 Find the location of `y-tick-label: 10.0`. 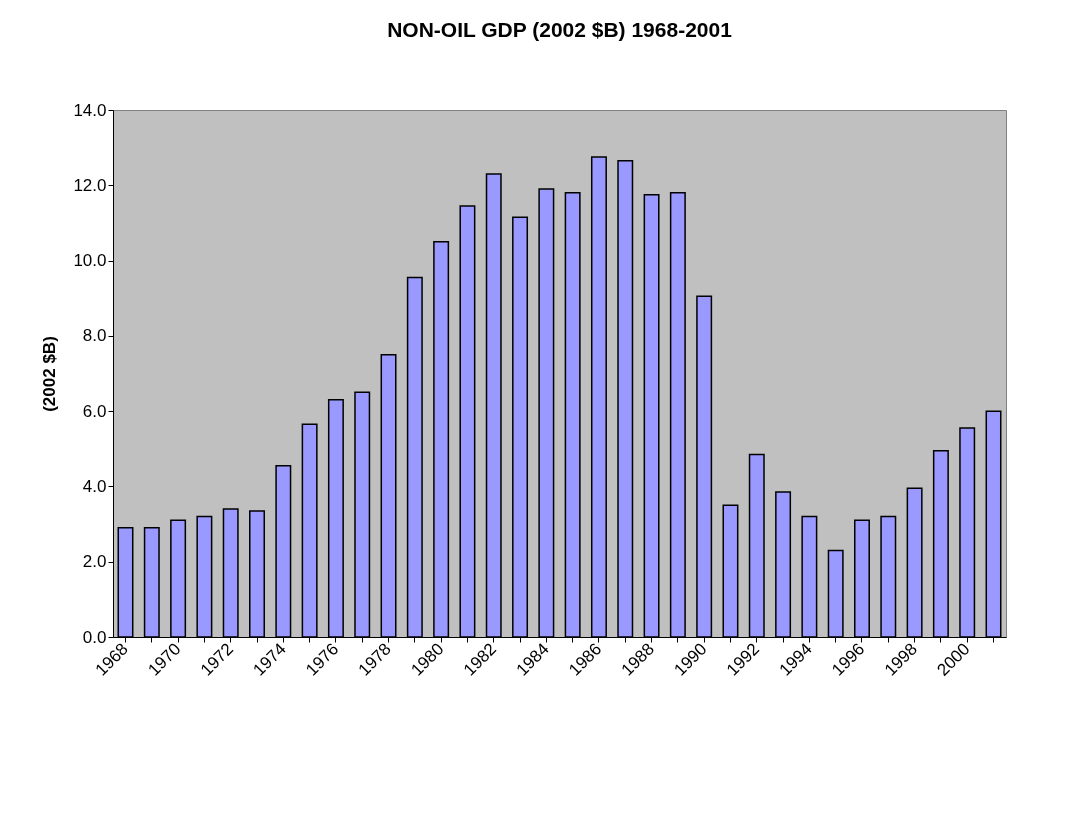

y-tick-label: 10.0 is located at coordinates (90, 261).